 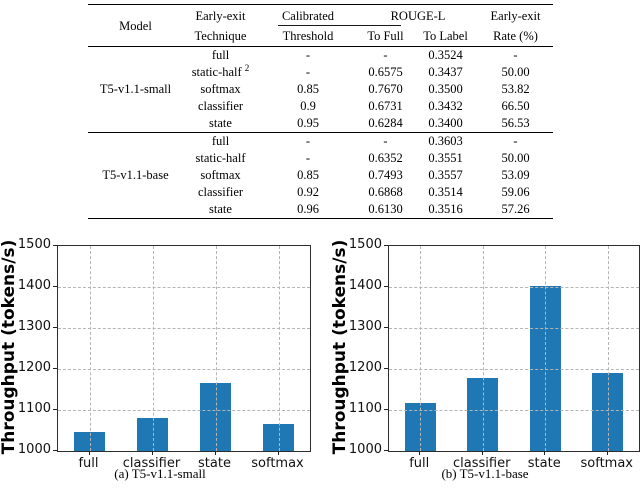 I want to click on header-technique-line2: Technique, so click(x=220, y=37).